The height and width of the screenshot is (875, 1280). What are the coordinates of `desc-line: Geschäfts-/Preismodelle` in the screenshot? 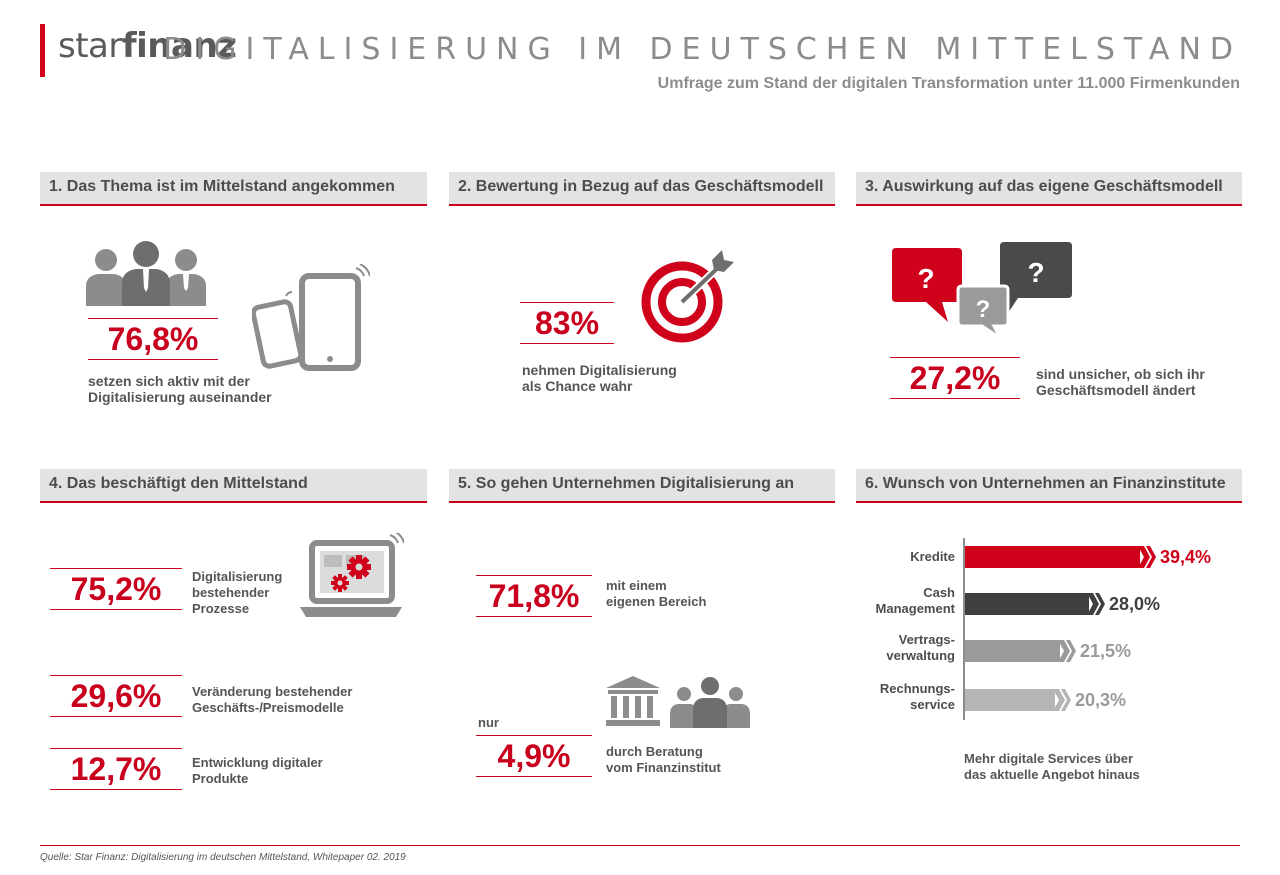 It's located at (268, 707).